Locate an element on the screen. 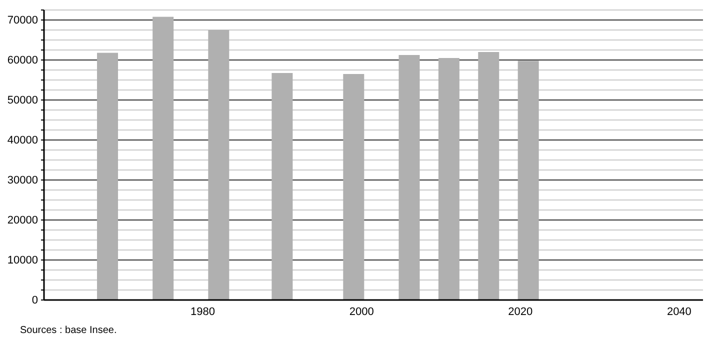 Image resolution: width=710 pixels, height=340 pixels. y-tick-label: 70000 is located at coordinates (22, 20).